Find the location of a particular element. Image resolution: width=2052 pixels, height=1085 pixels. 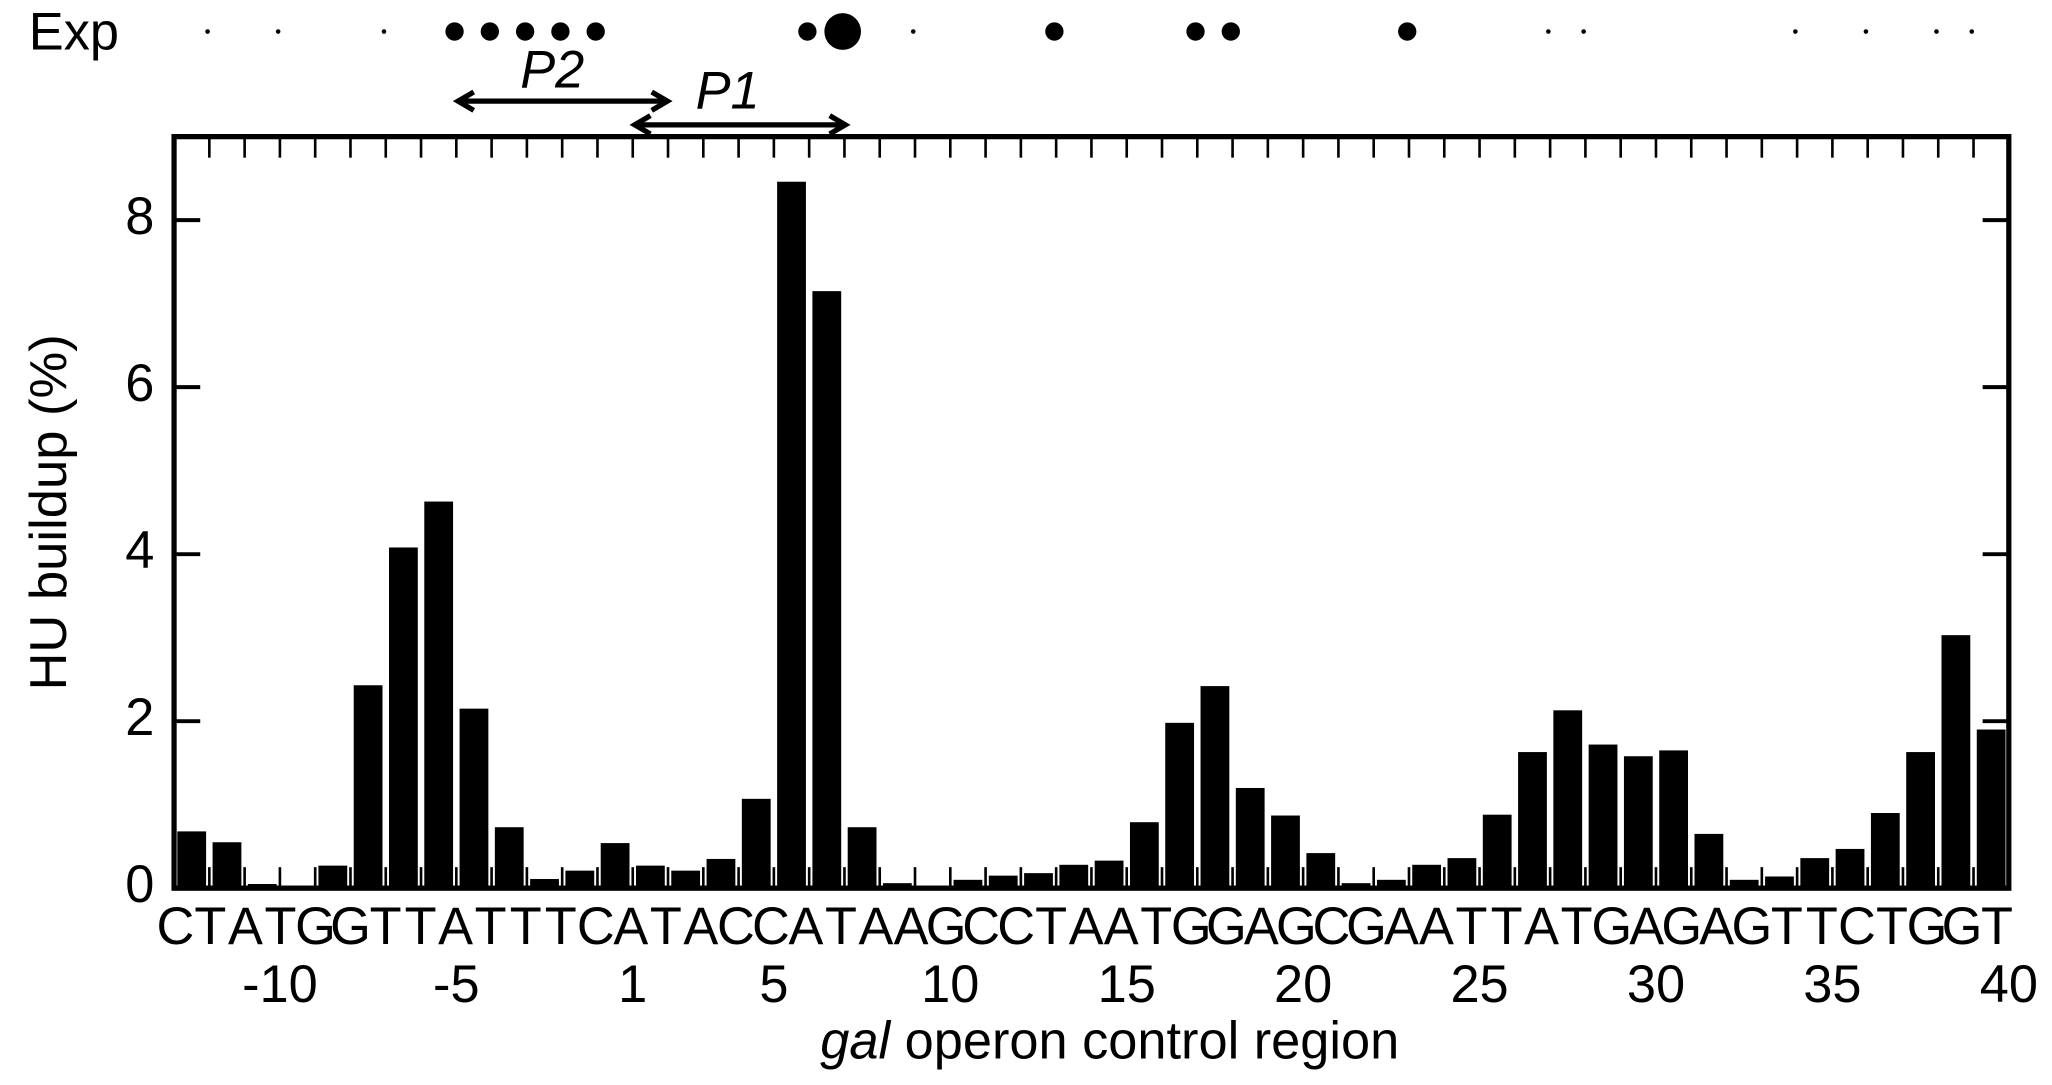

x-tick-label: 30 is located at coordinates (1656, 985).